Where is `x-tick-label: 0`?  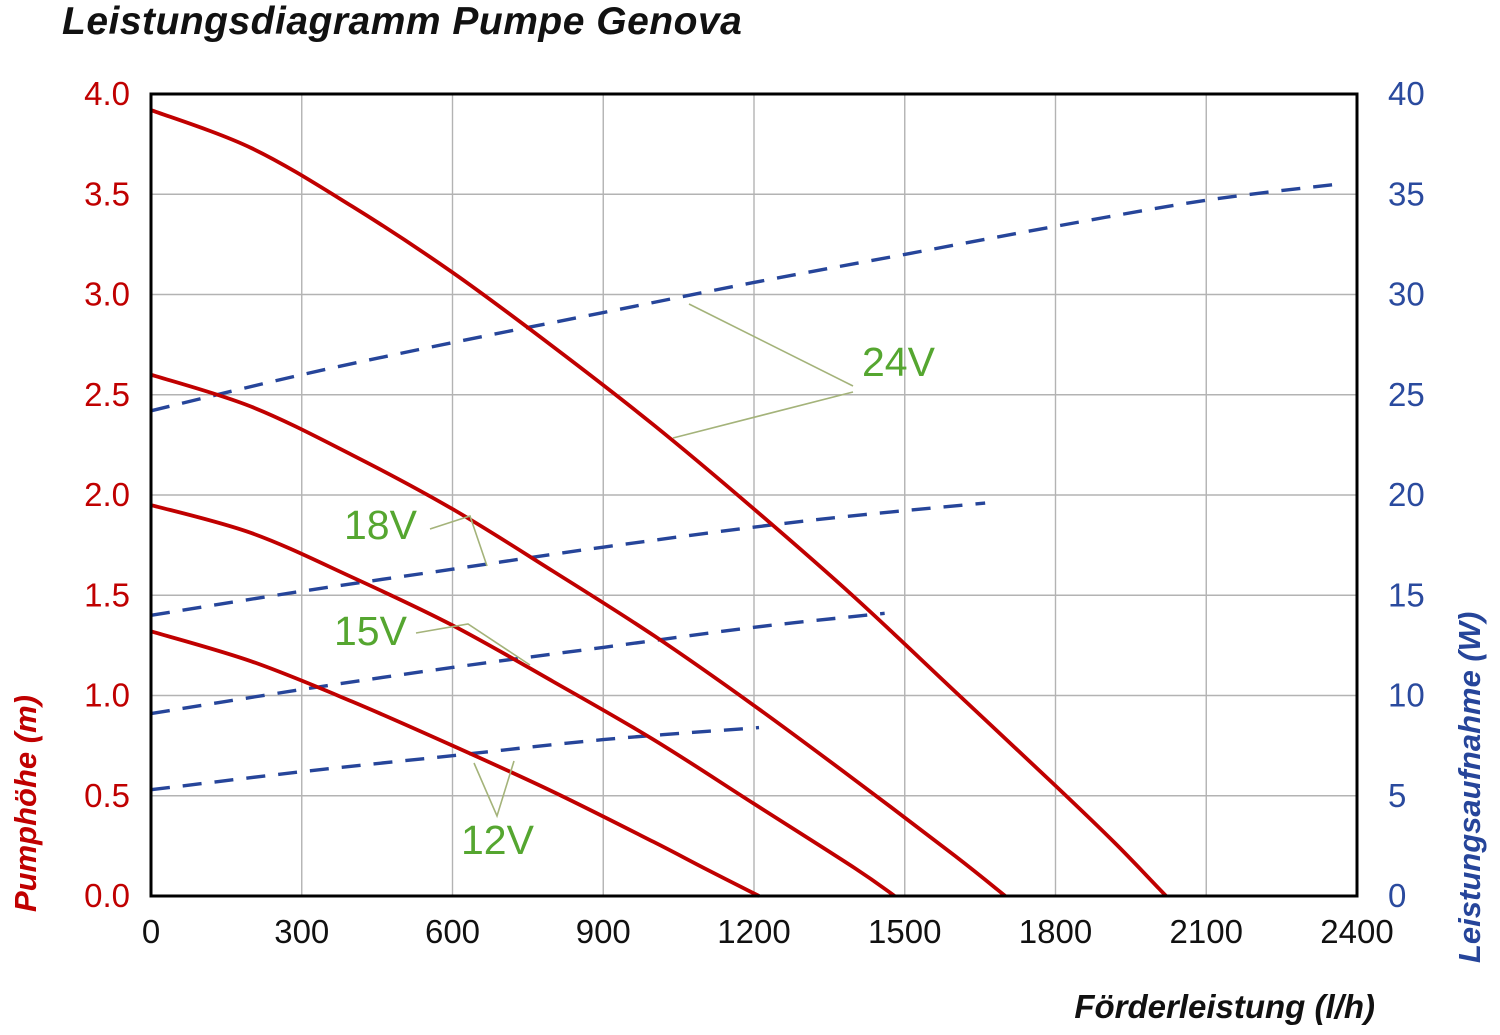 x-tick-label: 0 is located at coordinates (151, 931).